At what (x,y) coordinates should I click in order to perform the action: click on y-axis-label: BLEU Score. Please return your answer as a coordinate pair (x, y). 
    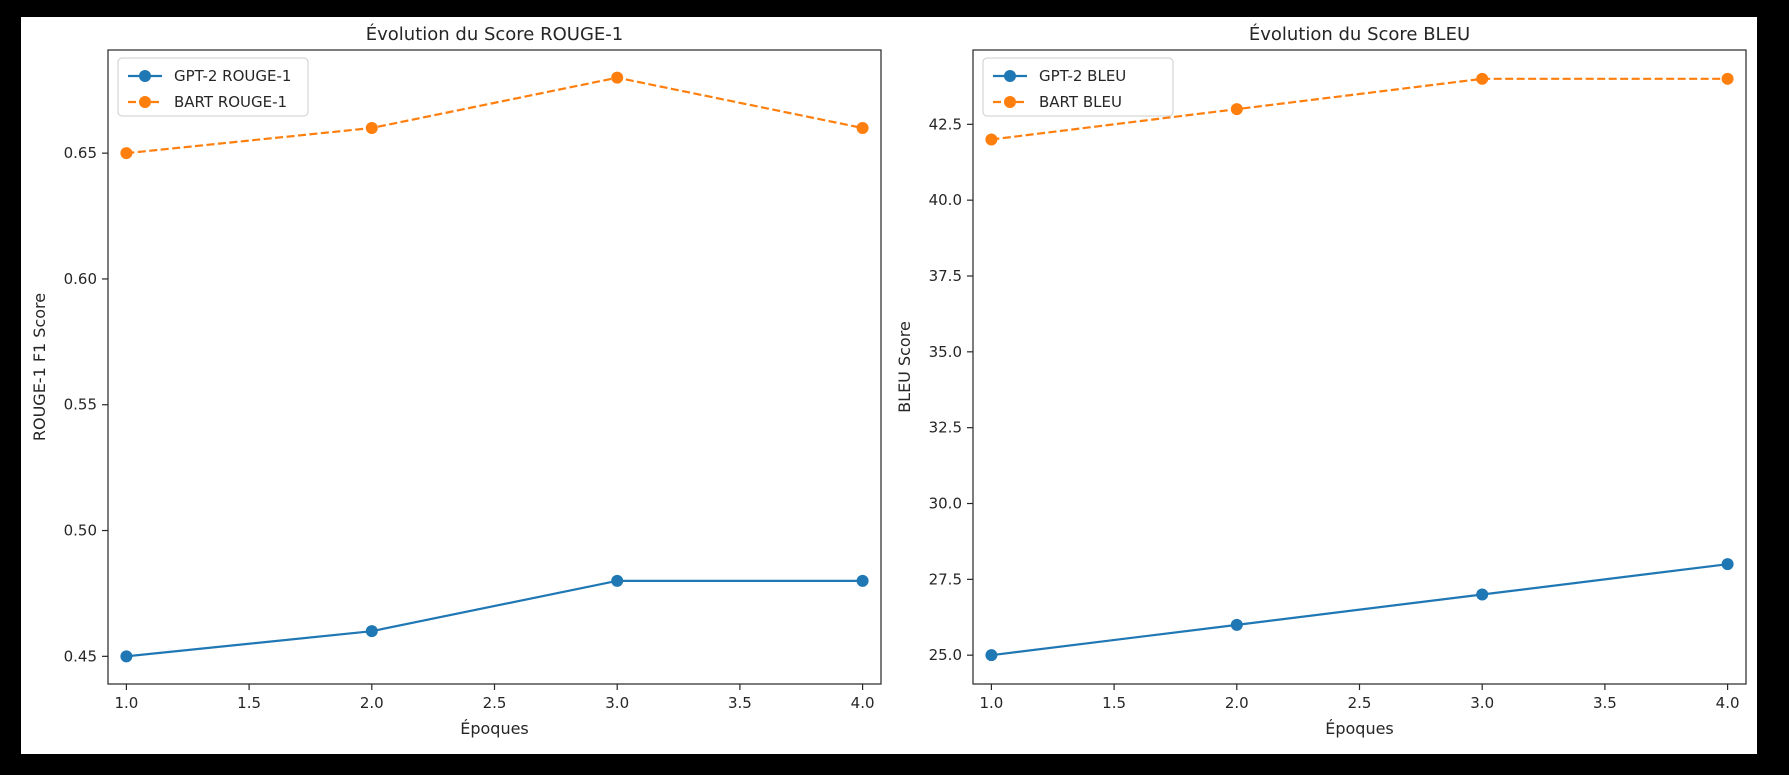
    Looking at the image, I should click on (904, 367).